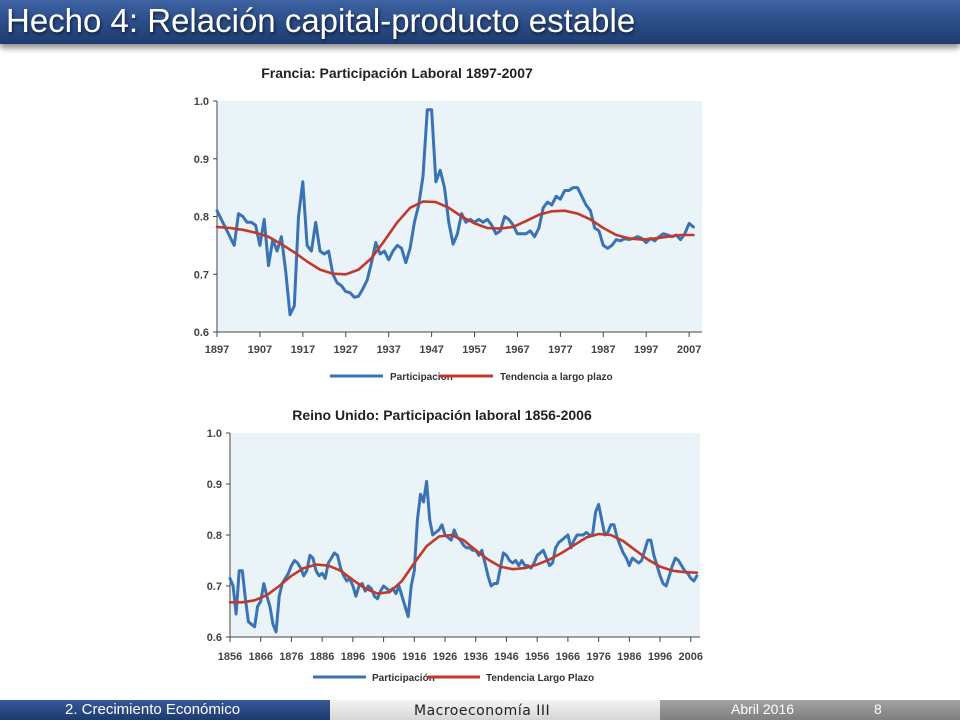 The height and width of the screenshot is (720, 960). What do you see at coordinates (455, 238) in the screenshot?
I see `chart1-series-tendencia` at bounding box center [455, 238].